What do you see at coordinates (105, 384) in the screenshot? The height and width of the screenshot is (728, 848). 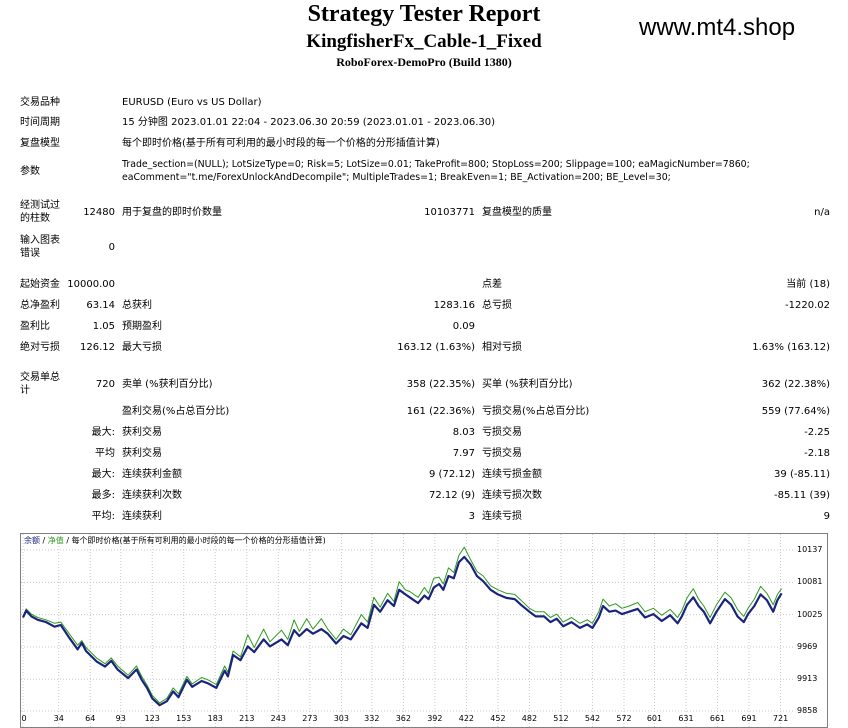 I see `total-trades-value: 720` at bounding box center [105, 384].